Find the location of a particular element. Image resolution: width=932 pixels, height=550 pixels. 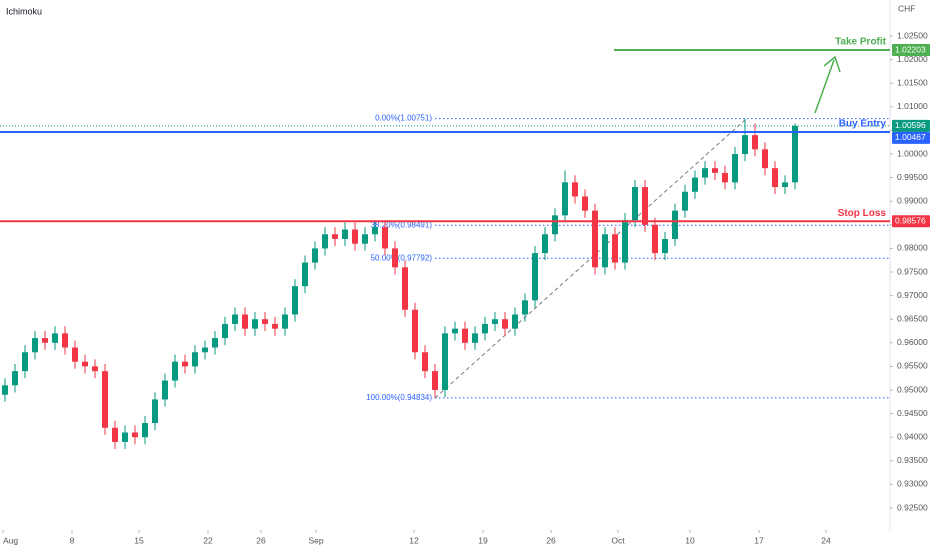

x-tick-label: 15 is located at coordinates (139, 540).